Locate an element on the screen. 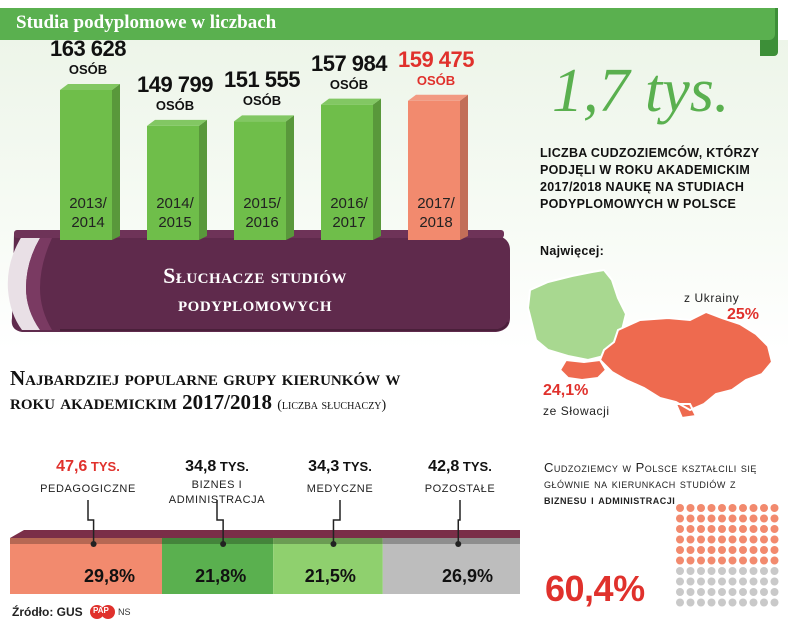 This screenshot has height=636, width=788. share-label-2: 21,5% is located at coordinates (330, 576).